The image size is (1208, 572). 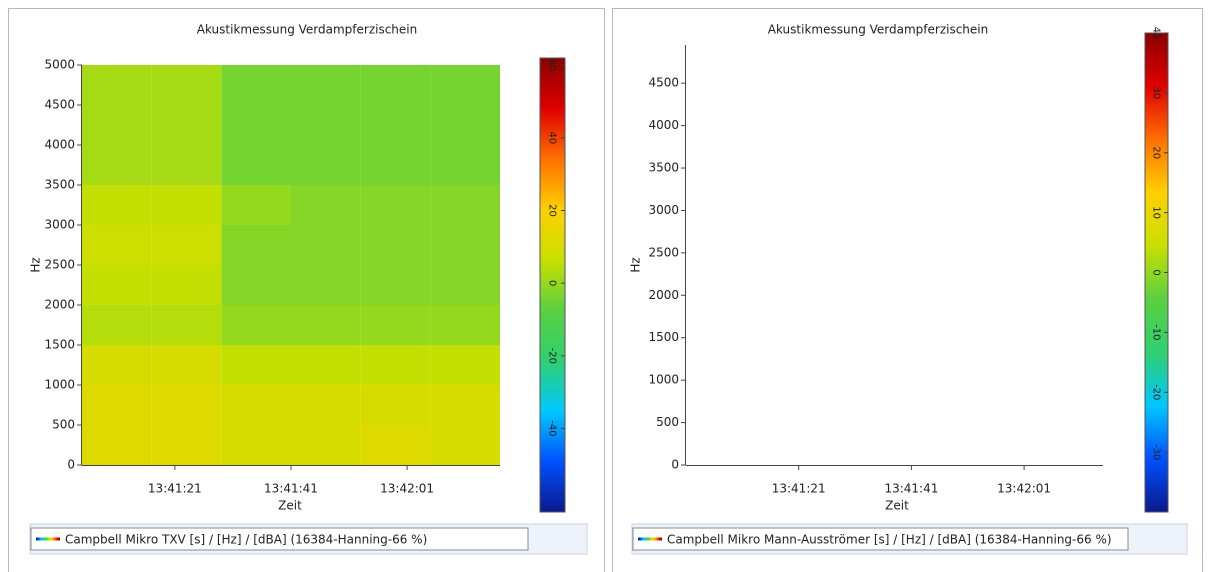 What do you see at coordinates (1156, 452) in the screenshot?
I see `colorbar-tick-label: -30` at bounding box center [1156, 452].